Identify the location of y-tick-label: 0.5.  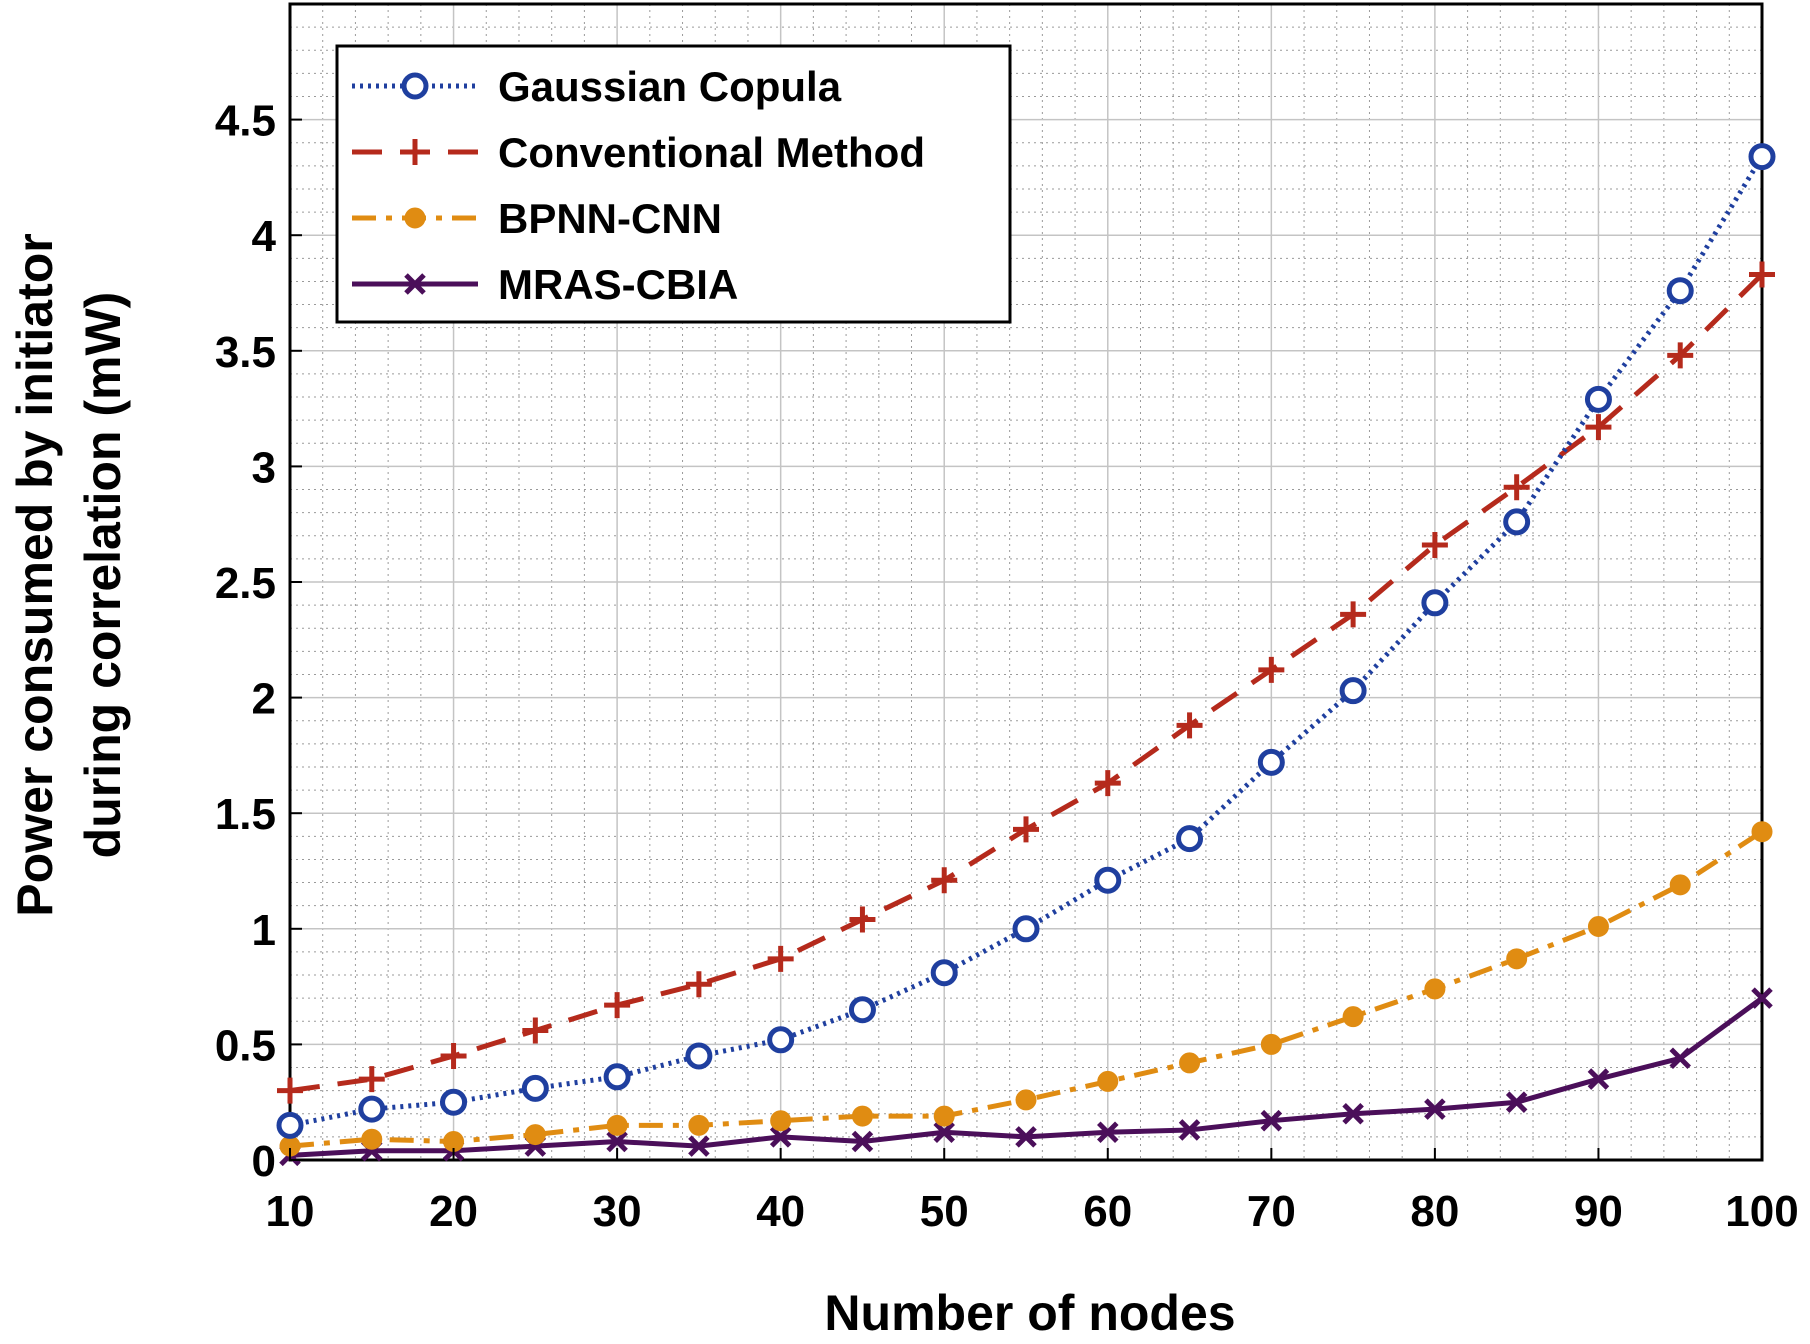
(245, 1045).